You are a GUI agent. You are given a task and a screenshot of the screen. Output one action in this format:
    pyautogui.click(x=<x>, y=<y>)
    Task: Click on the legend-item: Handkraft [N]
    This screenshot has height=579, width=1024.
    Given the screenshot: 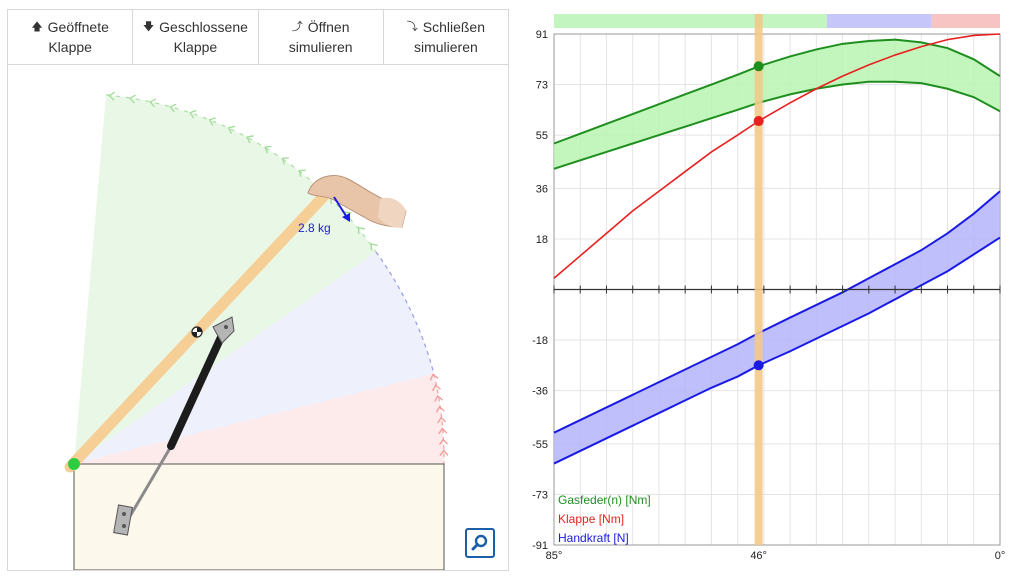 What is the action you would take?
    pyautogui.click(x=593, y=538)
    